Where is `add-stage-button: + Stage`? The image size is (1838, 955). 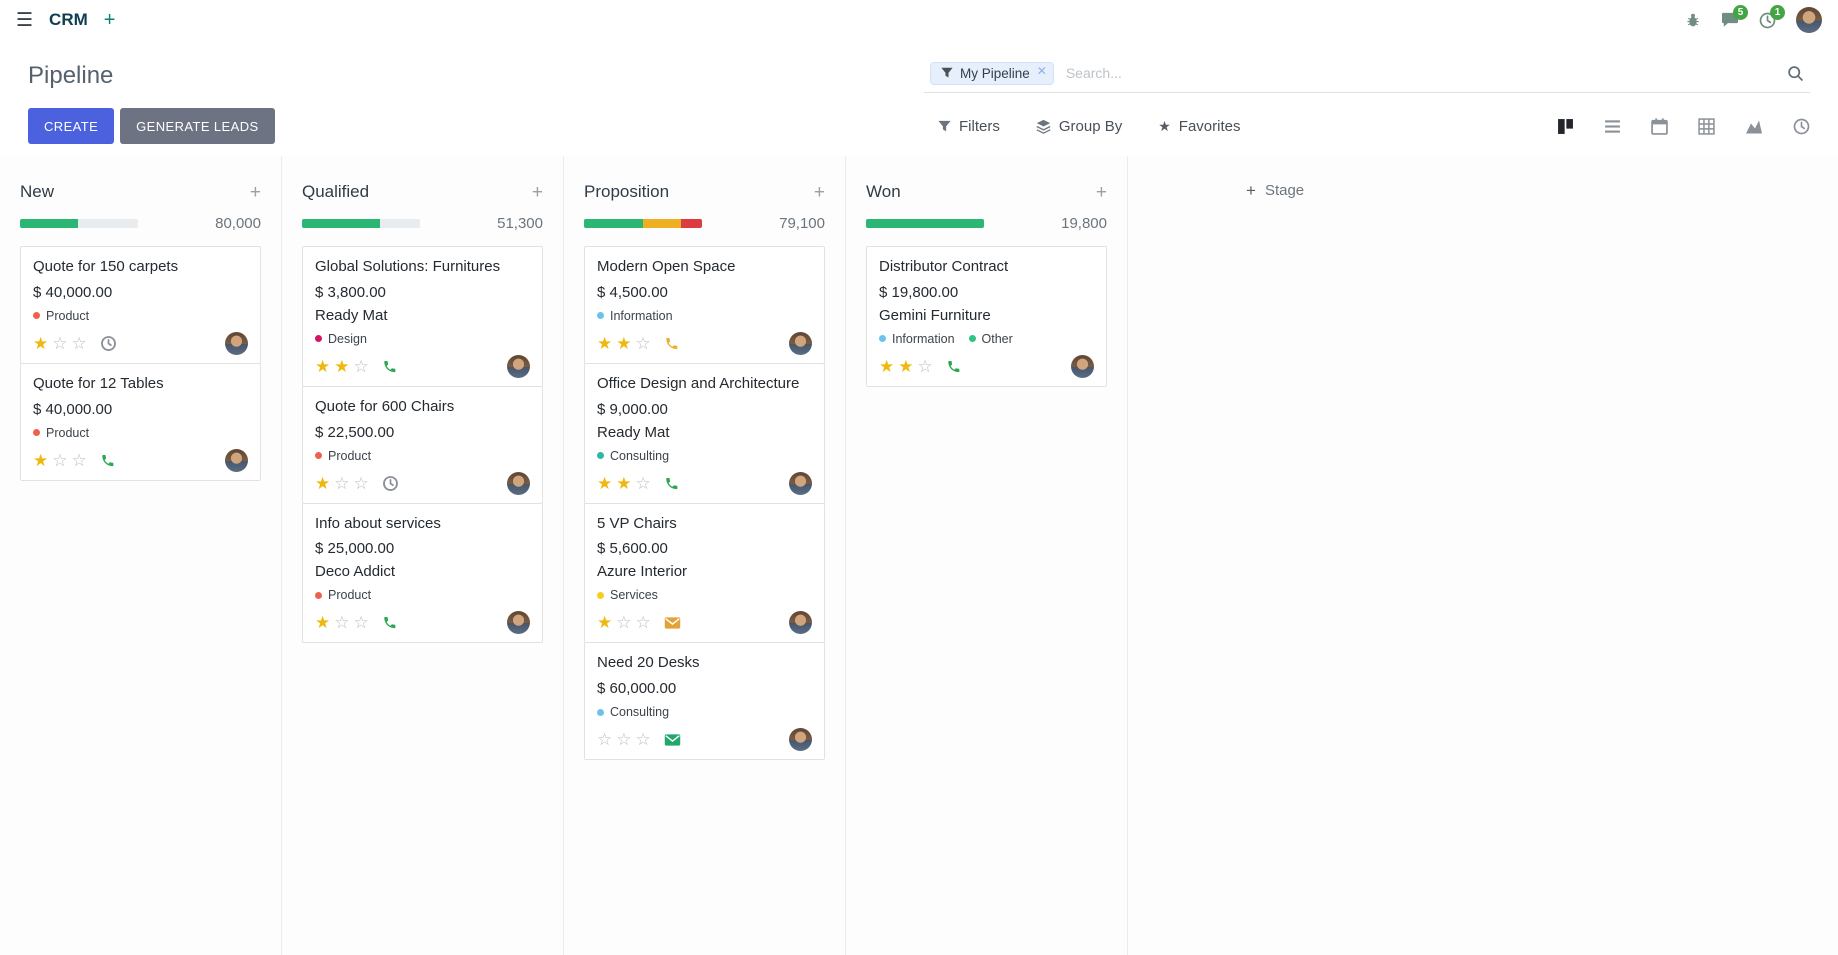
add-stage-button: + Stage is located at coordinates (1275, 177).